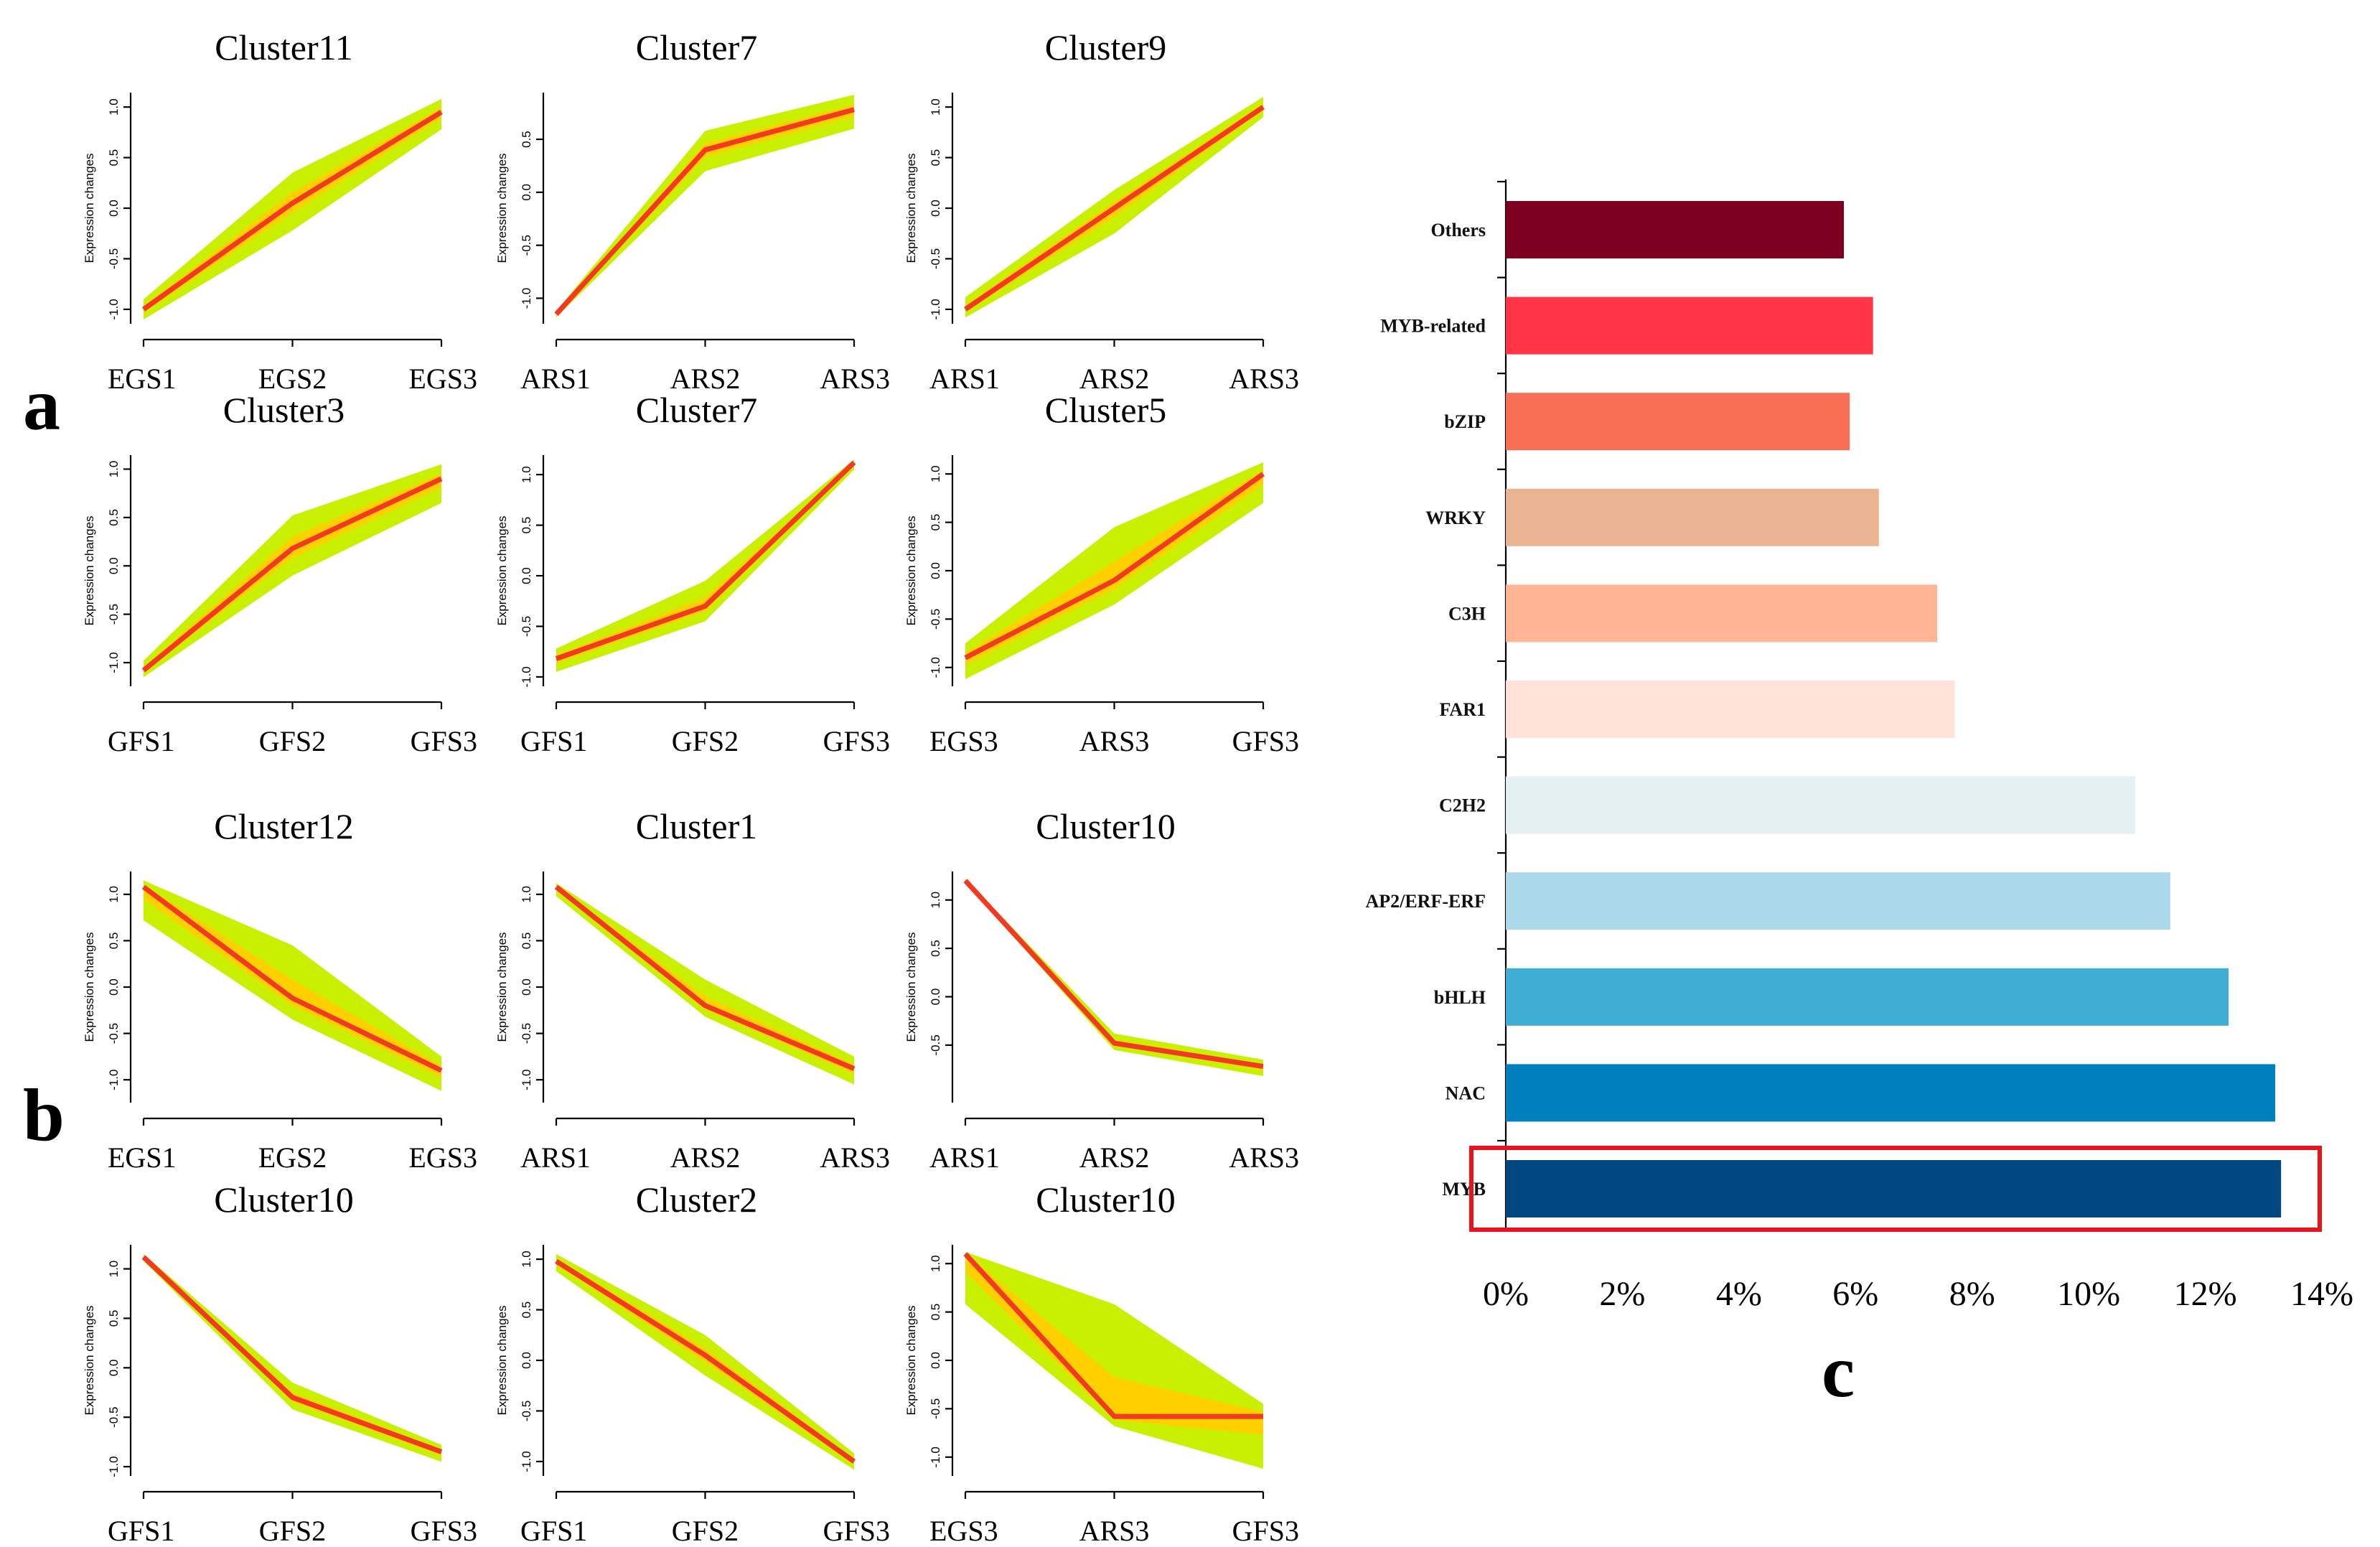 This screenshot has width=2380, height=1547. I want to click on bar-x-tick-label: 14%, so click(2321, 1294).